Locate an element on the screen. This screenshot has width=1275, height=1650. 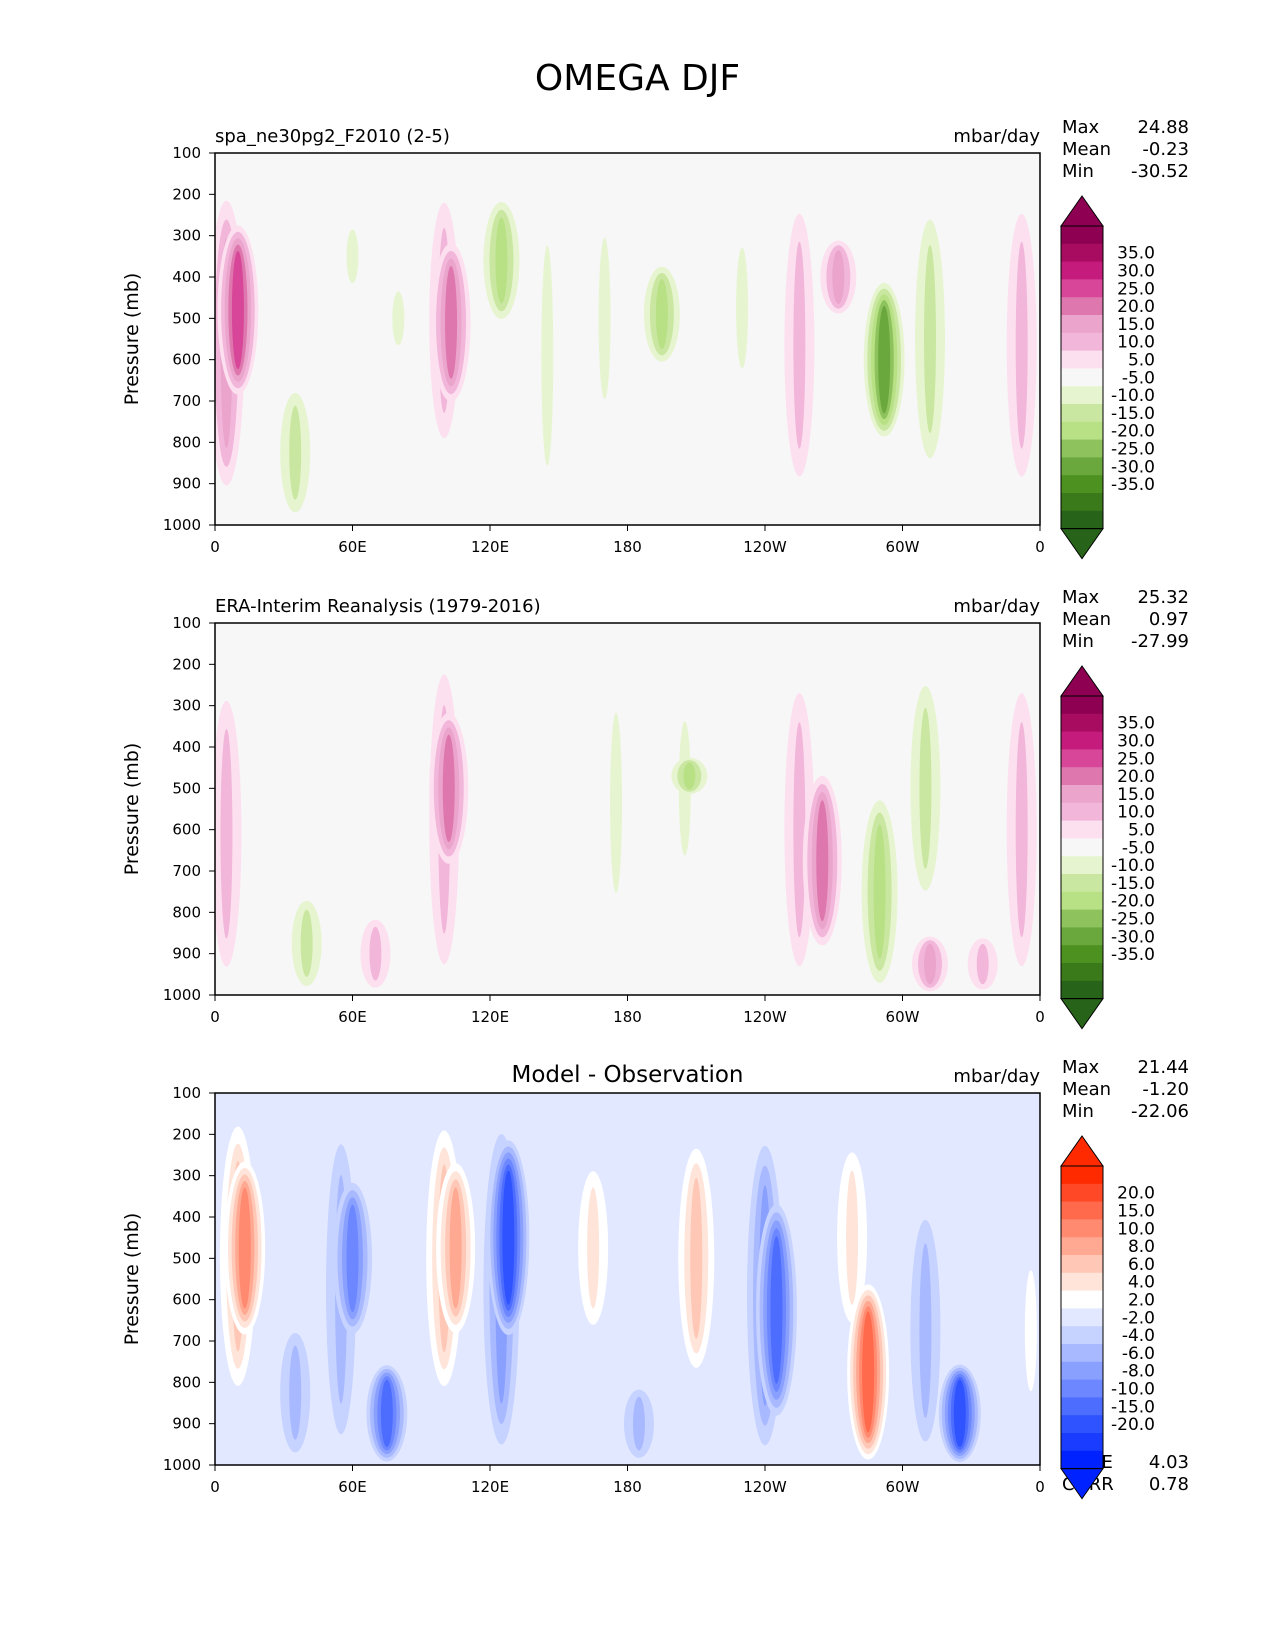
colorbar-tick-label: -5.0 is located at coordinates (1138, 378).